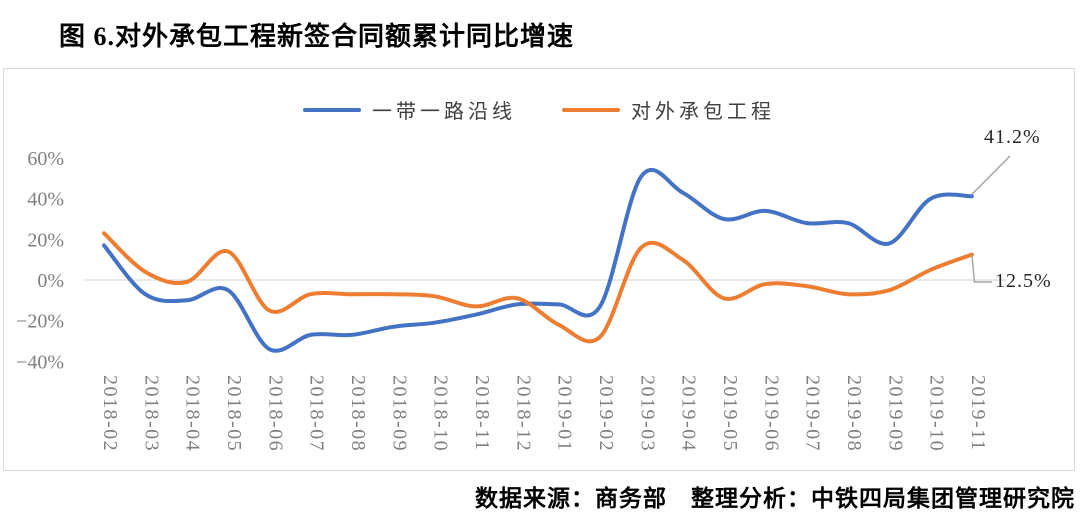 The width and height of the screenshot is (1080, 520). I want to click on x-tick-label: 2018-06, so click(275, 413).